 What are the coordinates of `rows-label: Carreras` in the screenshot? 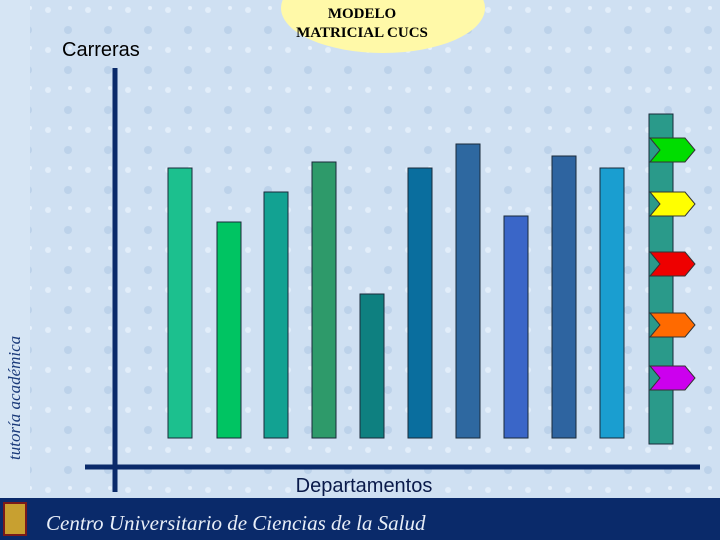 It's located at (101, 50).